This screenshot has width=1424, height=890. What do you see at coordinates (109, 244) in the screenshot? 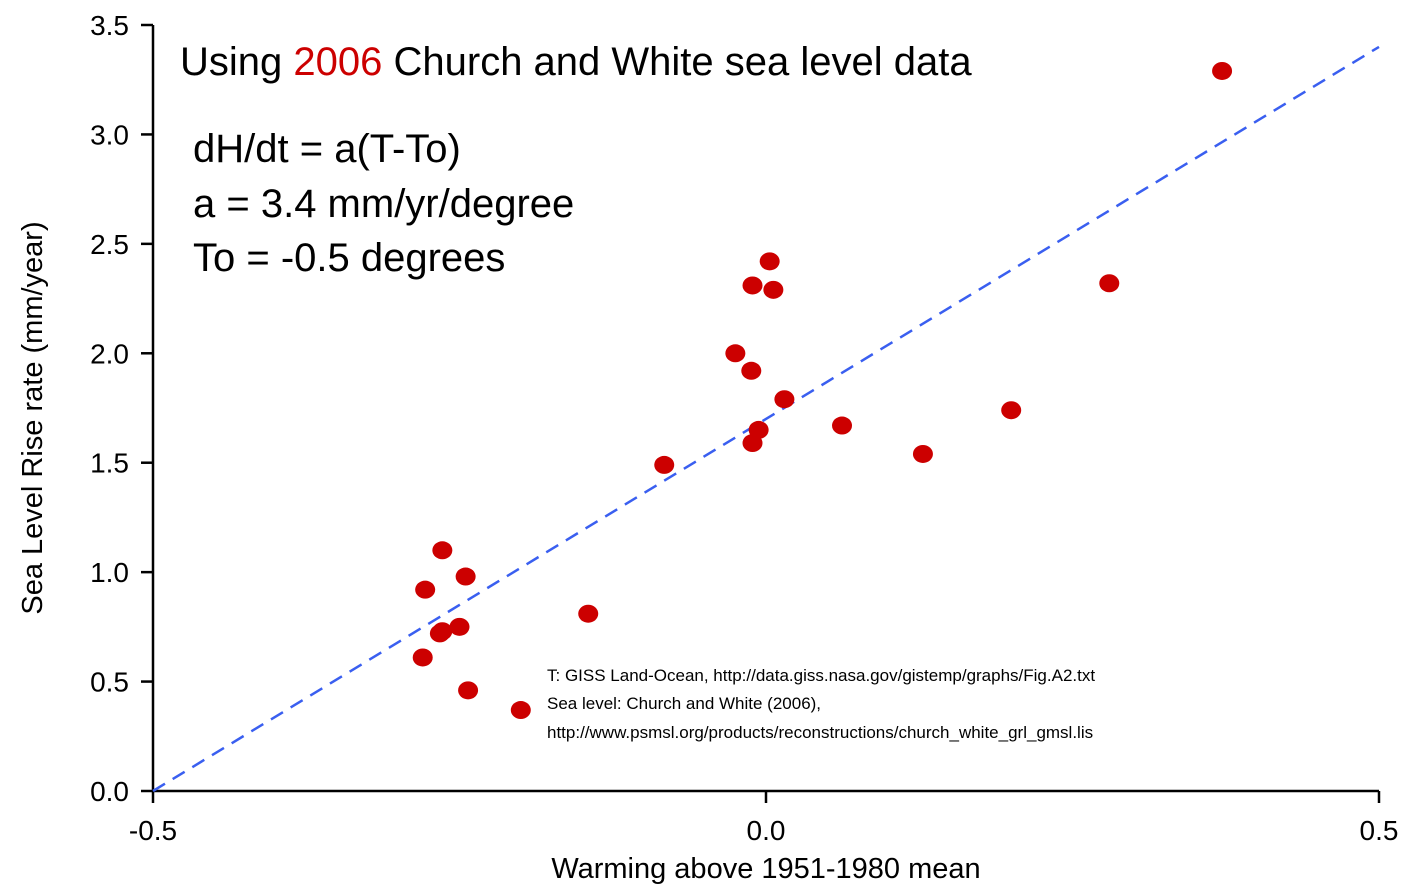
I see `y-tick-label: 2.5` at bounding box center [109, 244].